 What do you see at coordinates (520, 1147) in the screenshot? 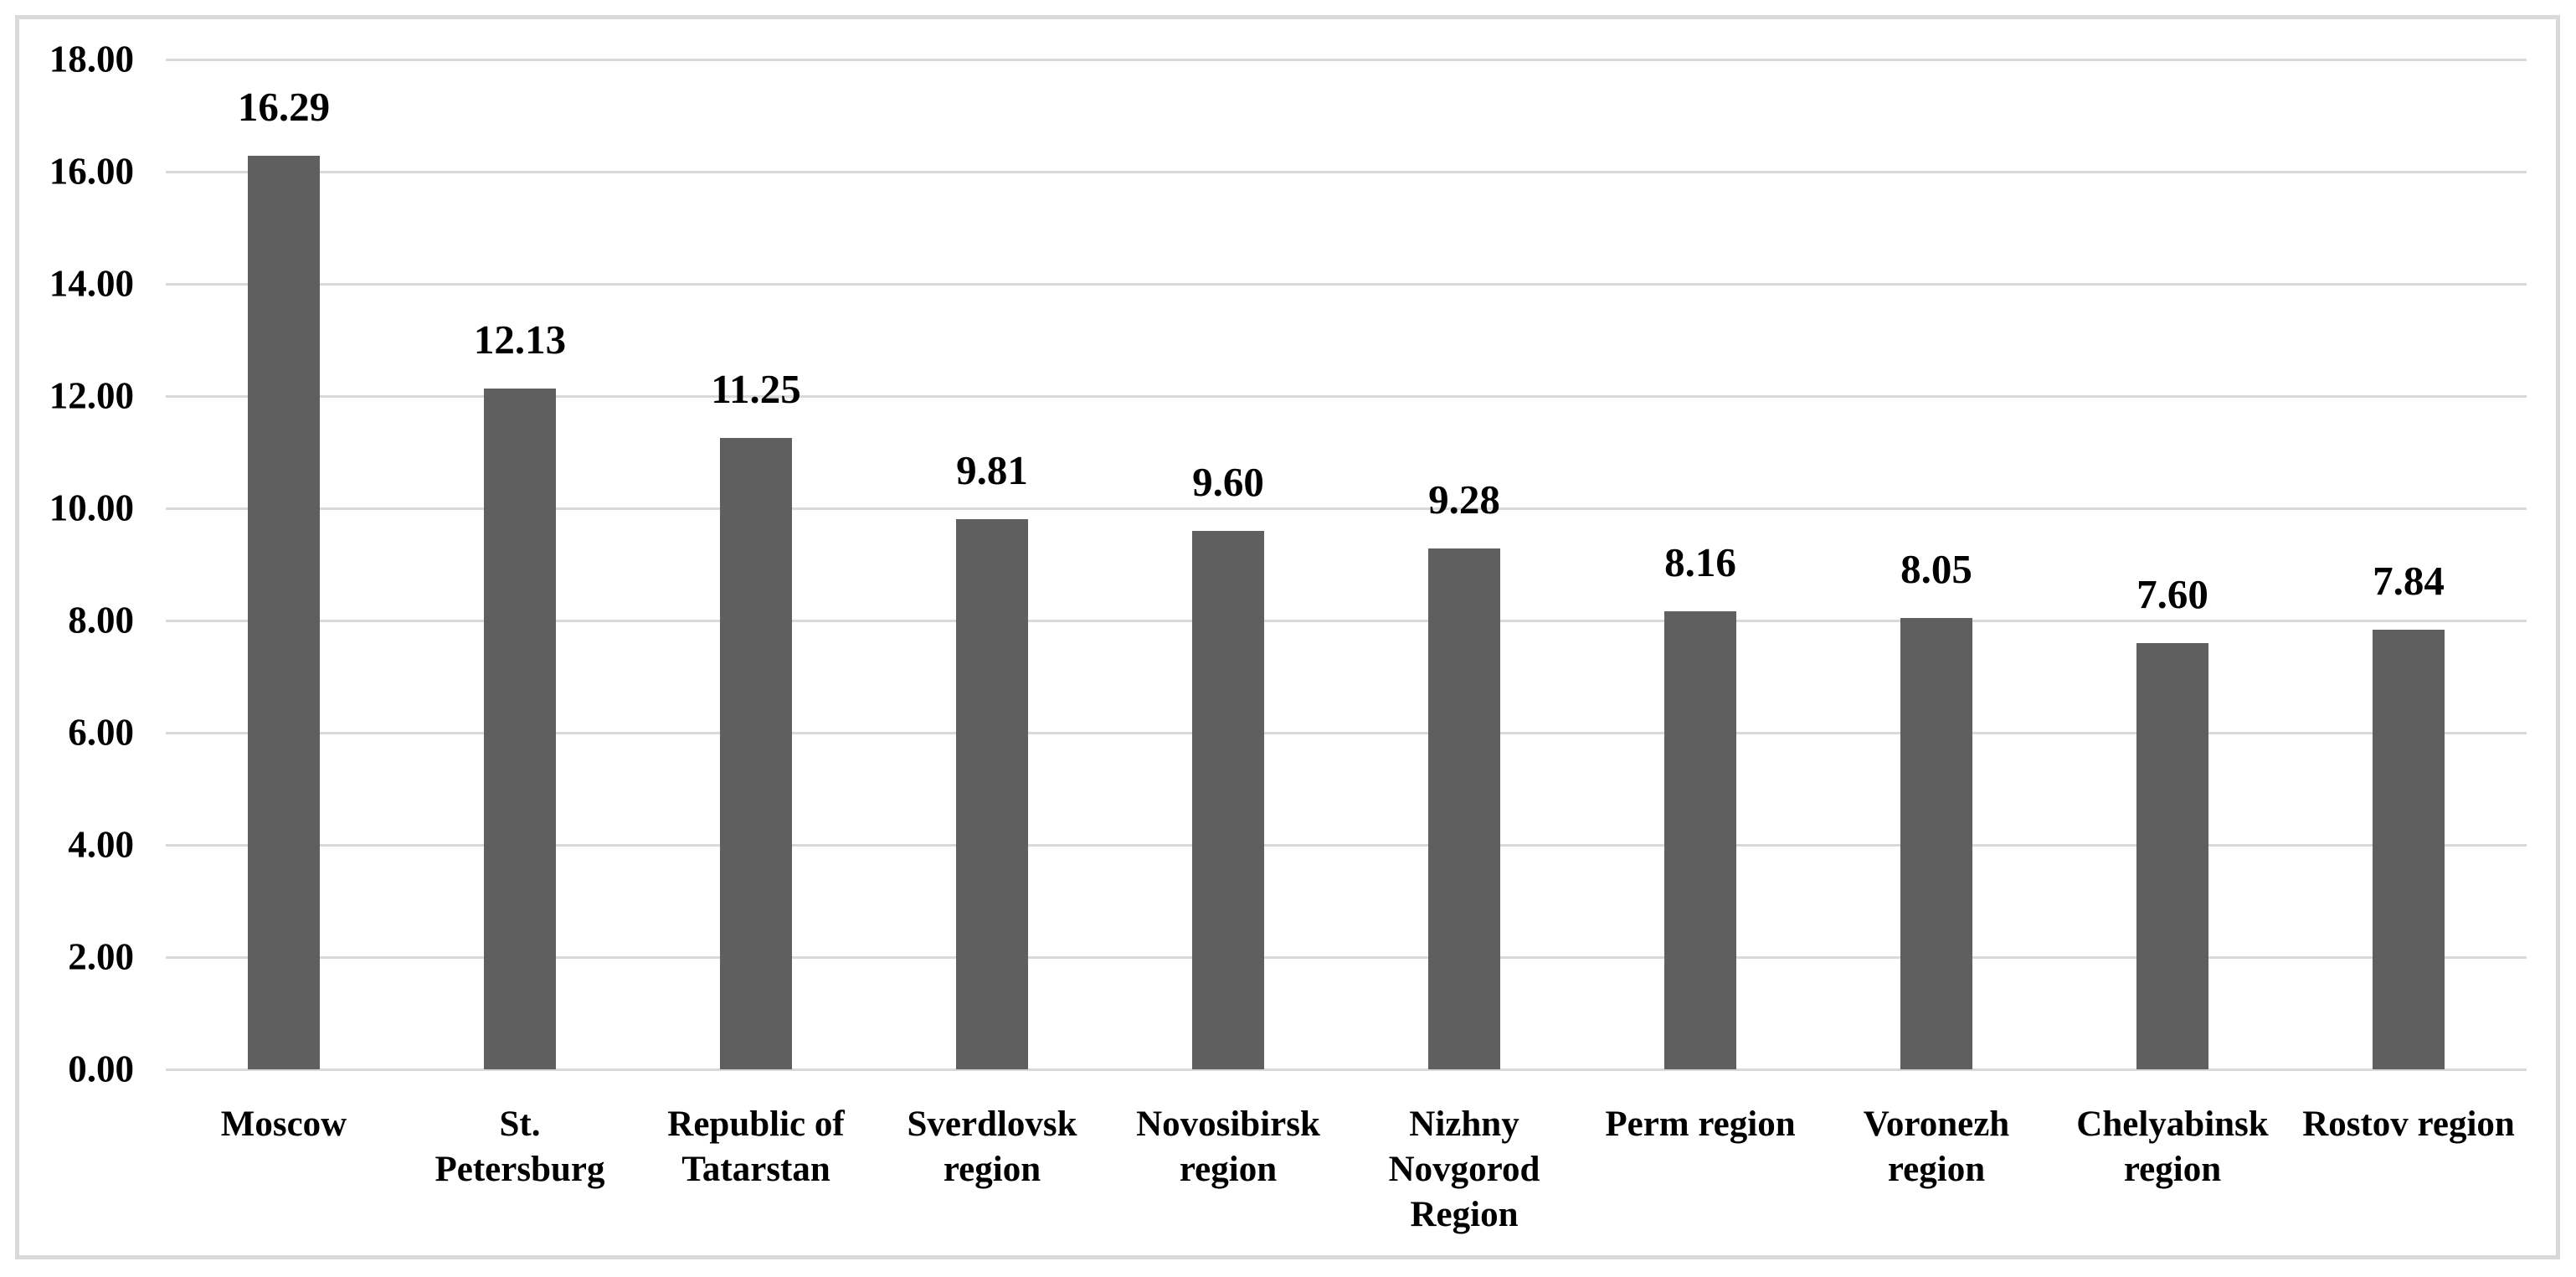
I see `x-category-label: St. Petersburg` at bounding box center [520, 1147].